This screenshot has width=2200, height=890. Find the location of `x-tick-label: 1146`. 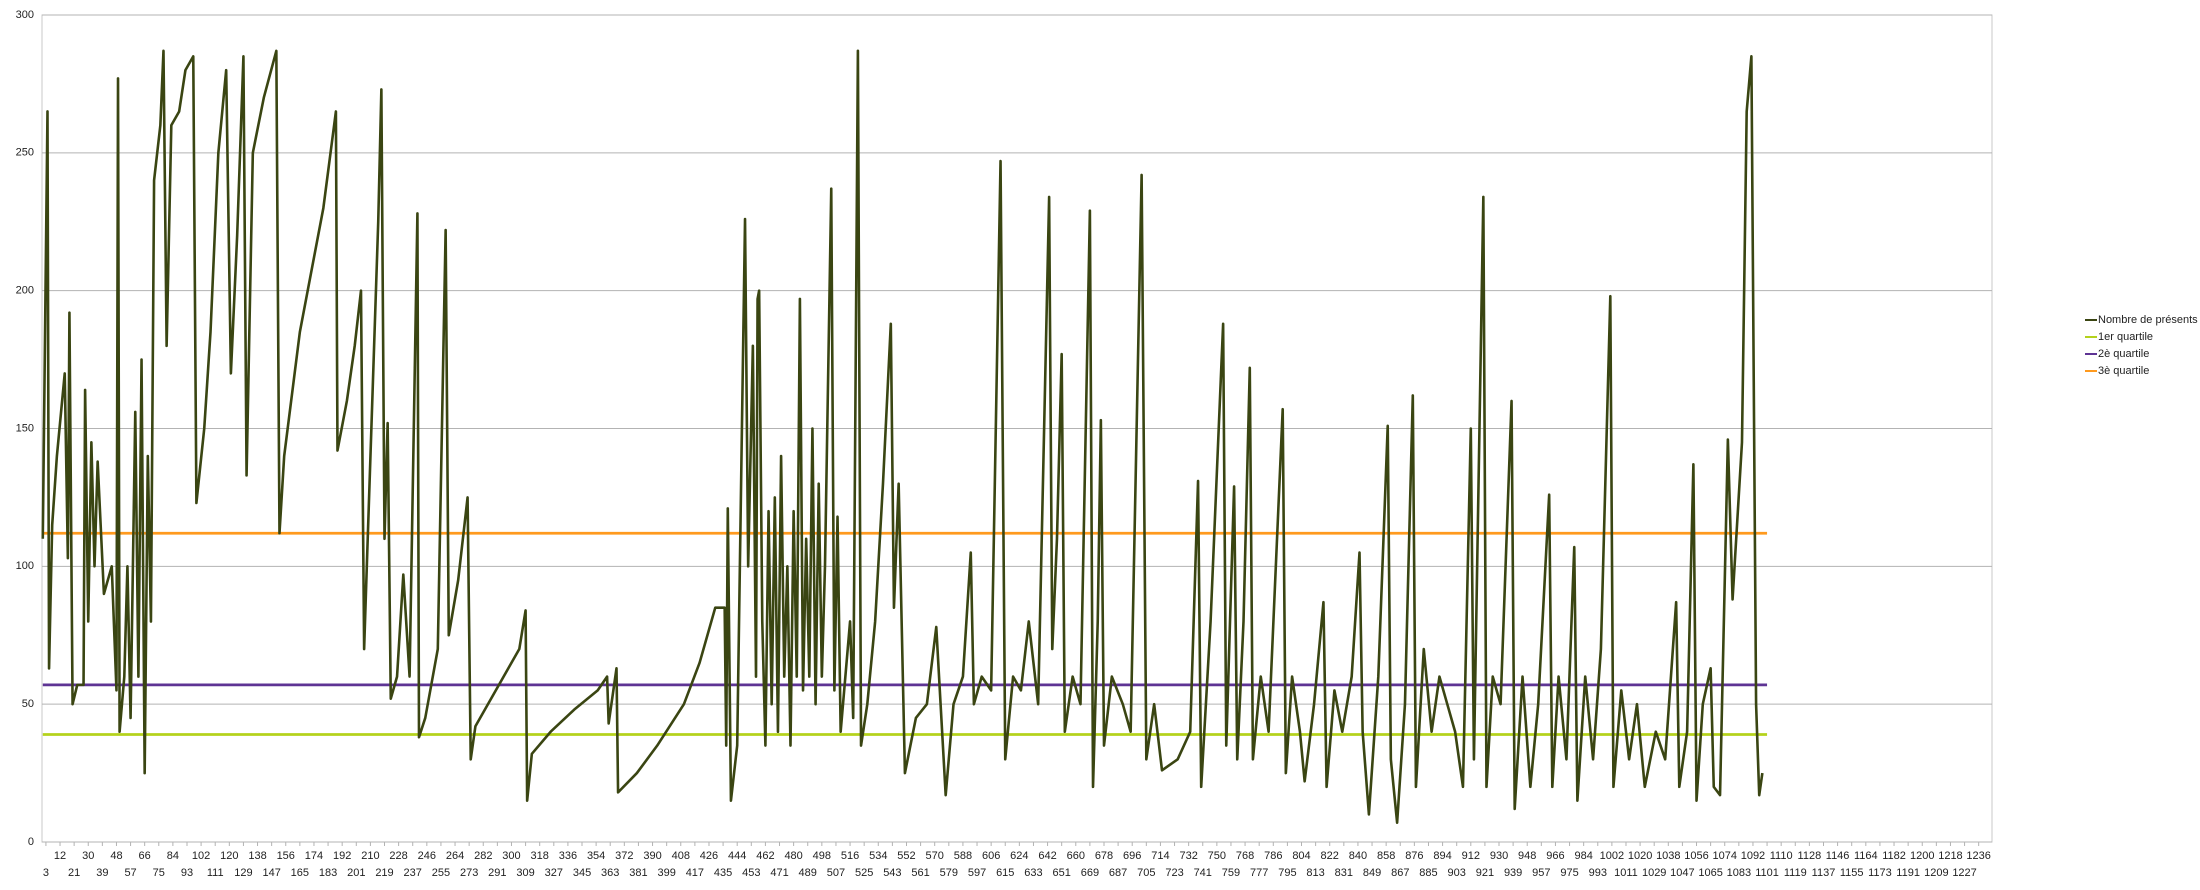

x-tick-label: 1146 is located at coordinates (1838, 856).